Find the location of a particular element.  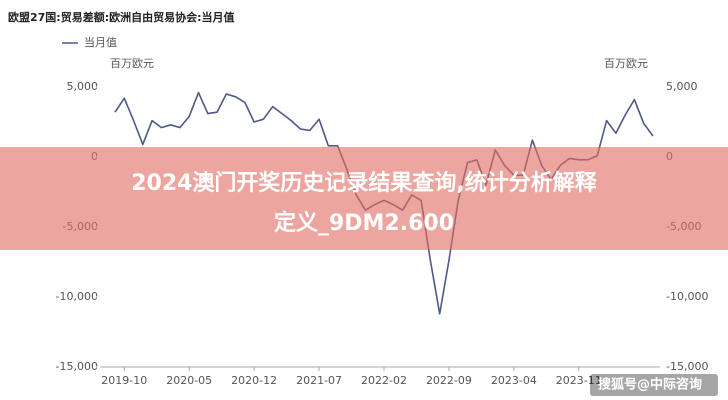

x-tick-label: 2023-11 is located at coordinates (579, 380).